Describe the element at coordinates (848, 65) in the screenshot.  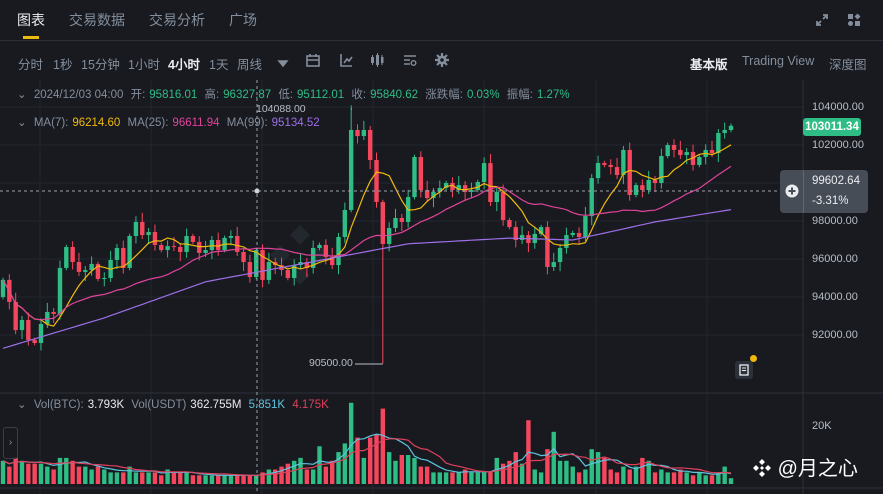
I see `view-depth: 深度图` at that location.